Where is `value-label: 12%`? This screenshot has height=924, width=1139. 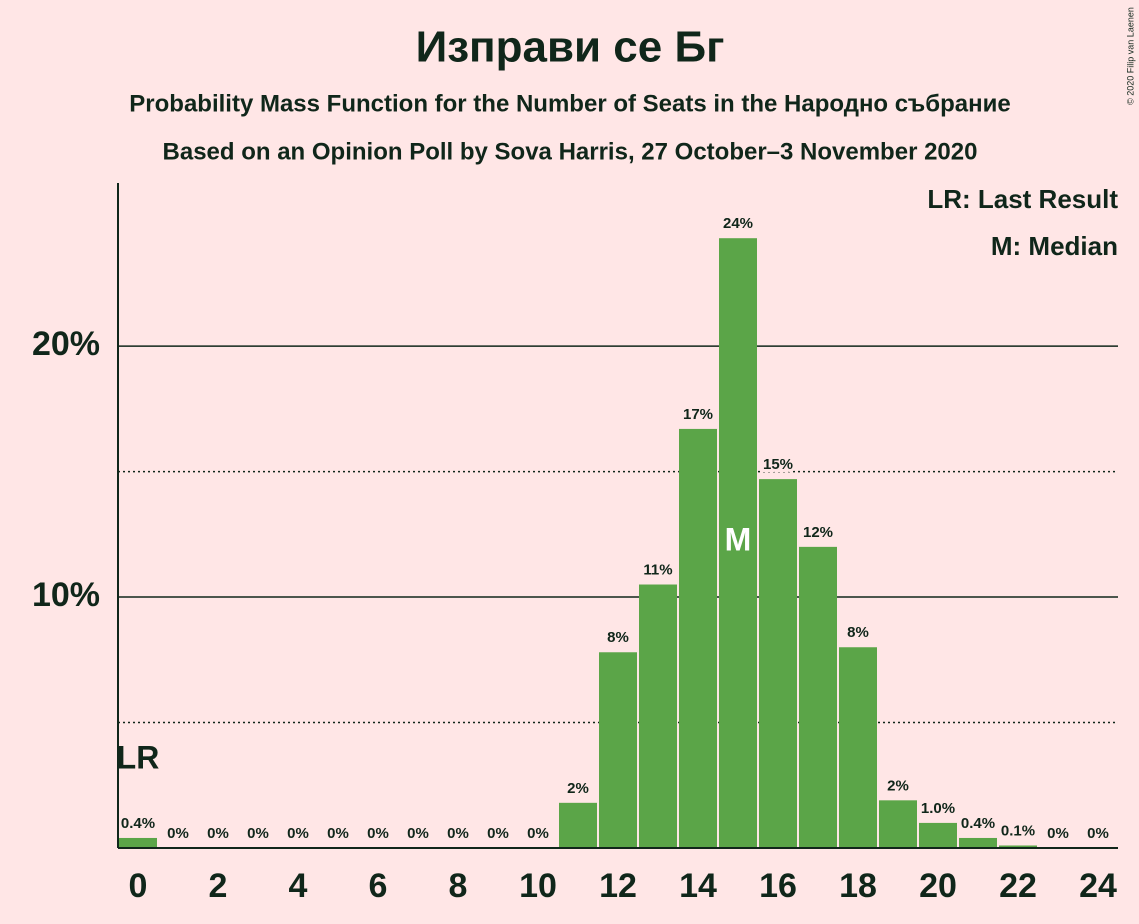 value-label: 12% is located at coordinates (818, 532).